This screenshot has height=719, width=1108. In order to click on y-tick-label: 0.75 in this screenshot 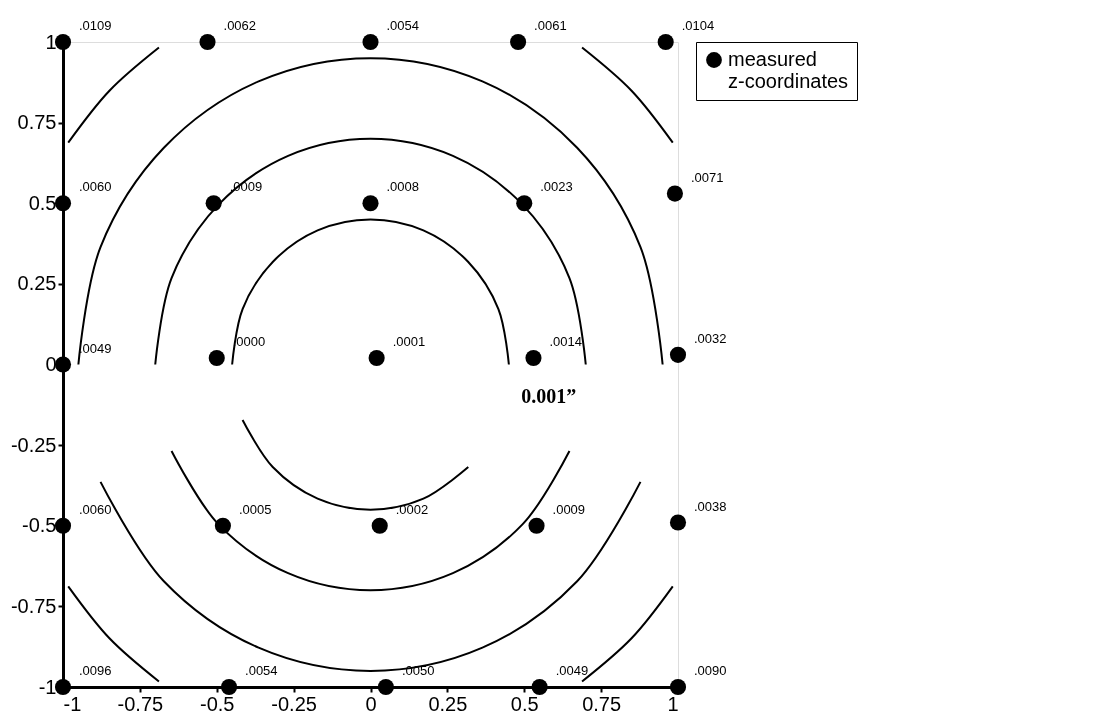, I will do `click(37, 122)`.